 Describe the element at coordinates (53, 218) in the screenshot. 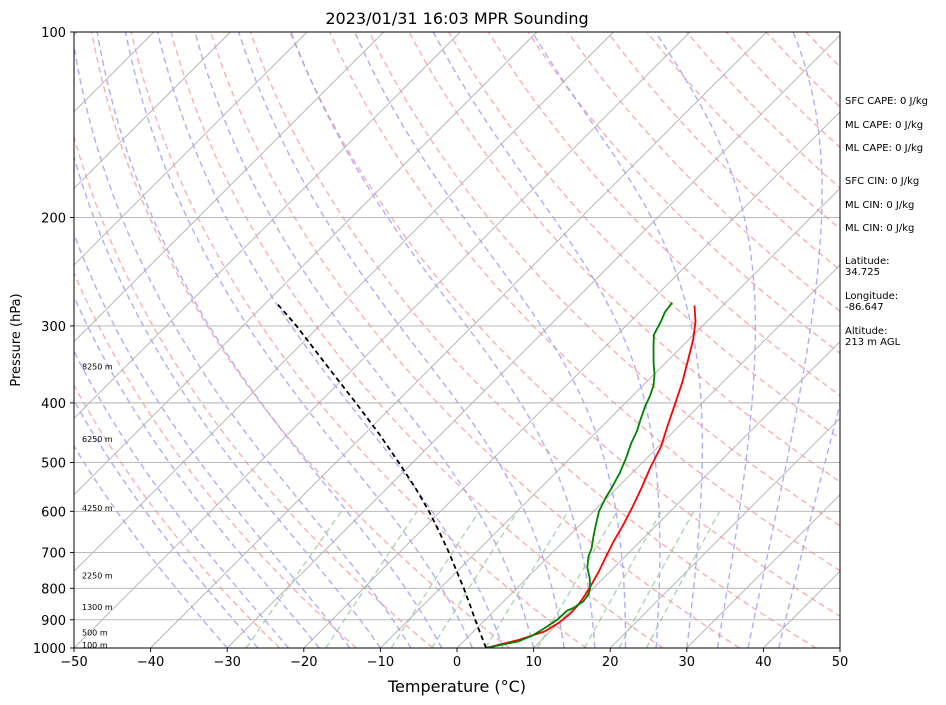

I see `y-tick-label: 200` at that location.